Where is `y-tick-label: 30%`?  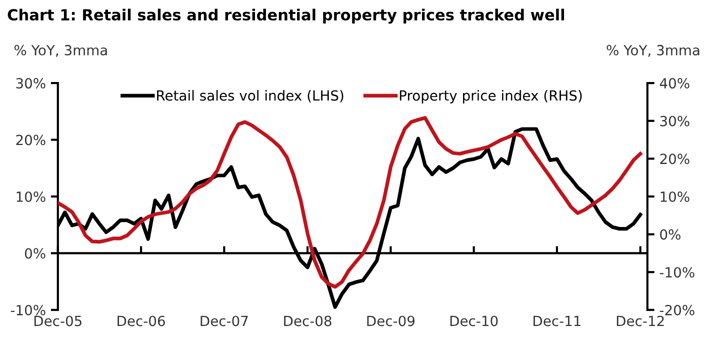 y-tick-label: 30% is located at coordinates (31, 83).